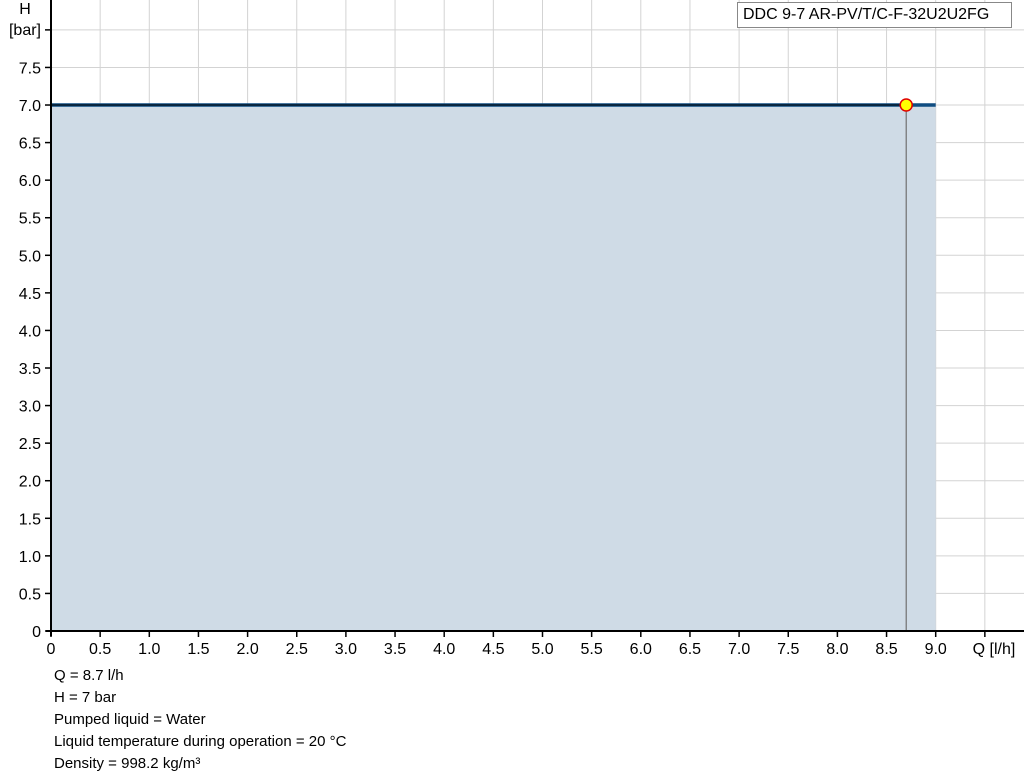  Describe the element at coordinates (30, 181) in the screenshot. I see `y-tick-label: 6.0` at that location.